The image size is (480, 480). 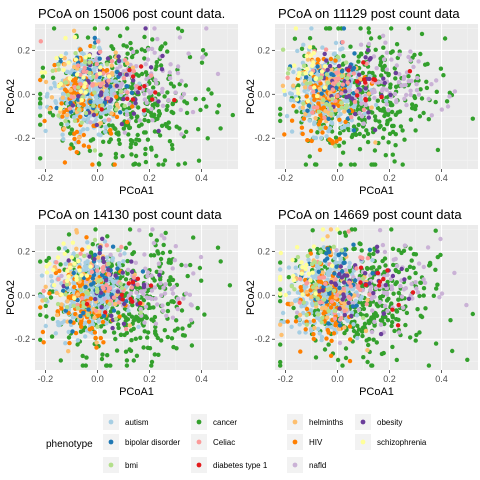 I want to click on y-tick-label: -0.2, so click(x=22, y=339).